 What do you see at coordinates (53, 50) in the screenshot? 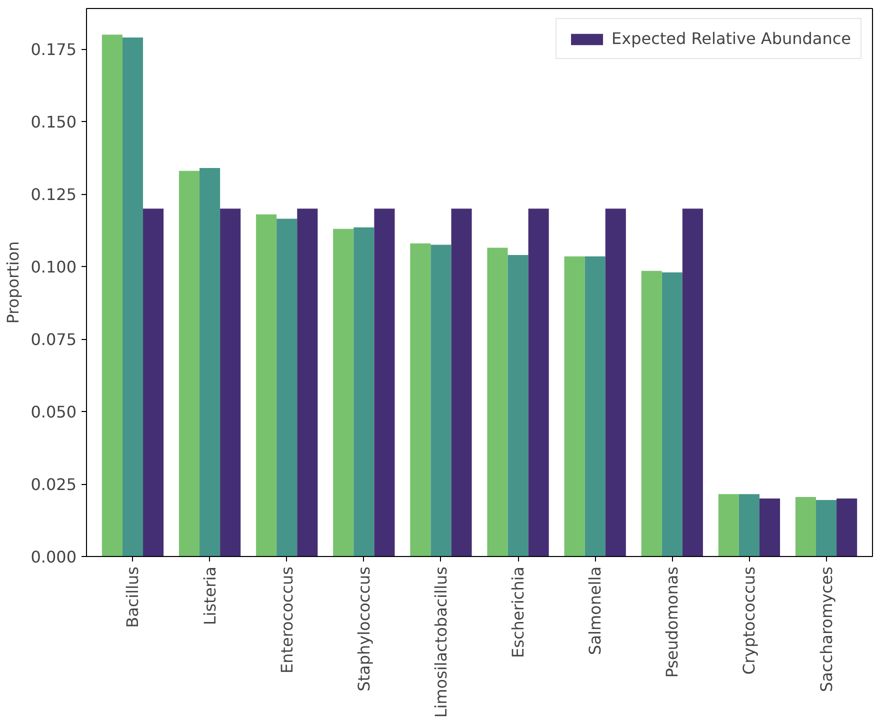
I see `y-tick-label: 0.175` at bounding box center [53, 50].